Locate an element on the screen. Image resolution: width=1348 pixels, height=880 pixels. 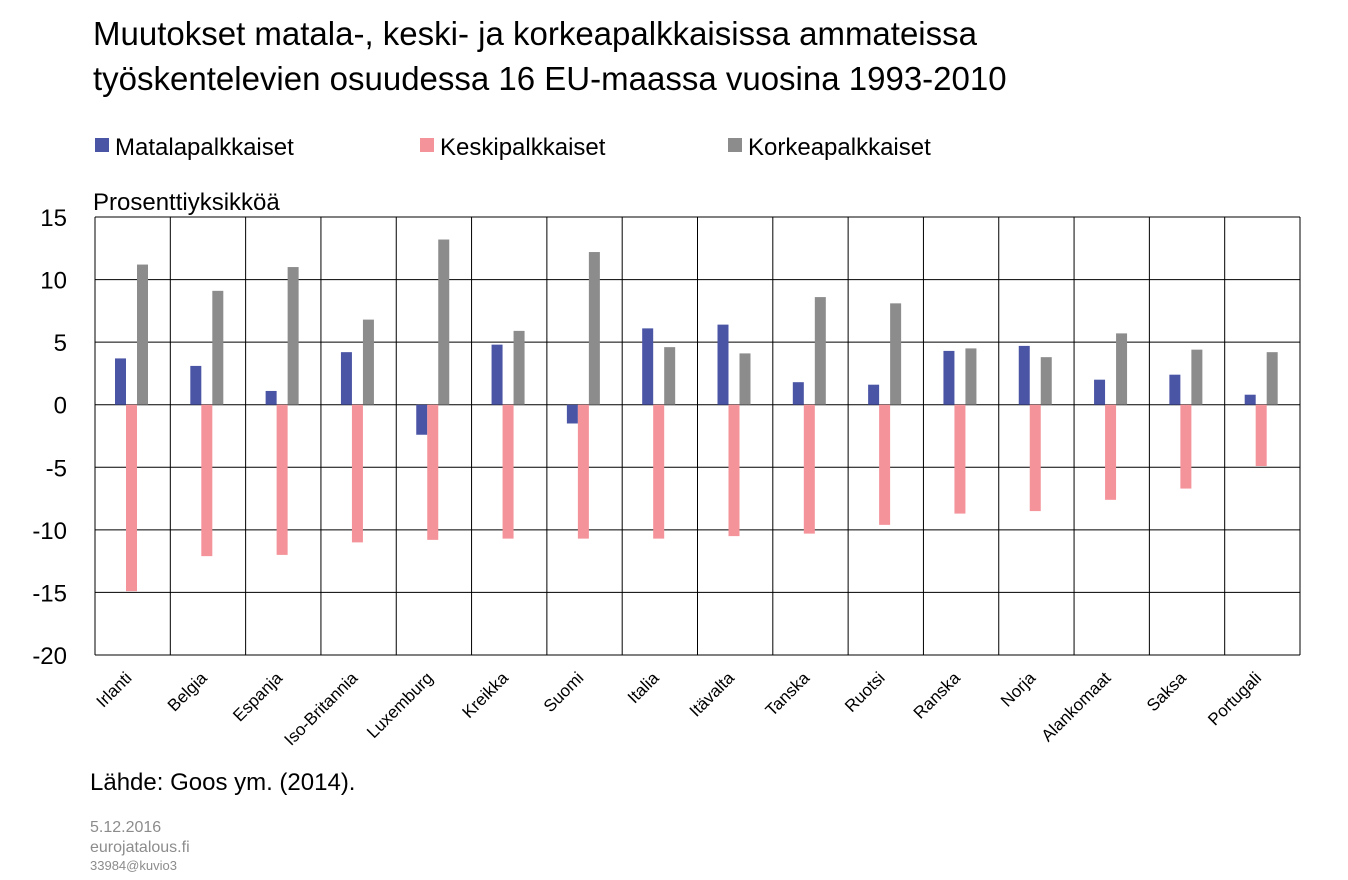
y-tick-label: 10 is located at coordinates (53, 281).